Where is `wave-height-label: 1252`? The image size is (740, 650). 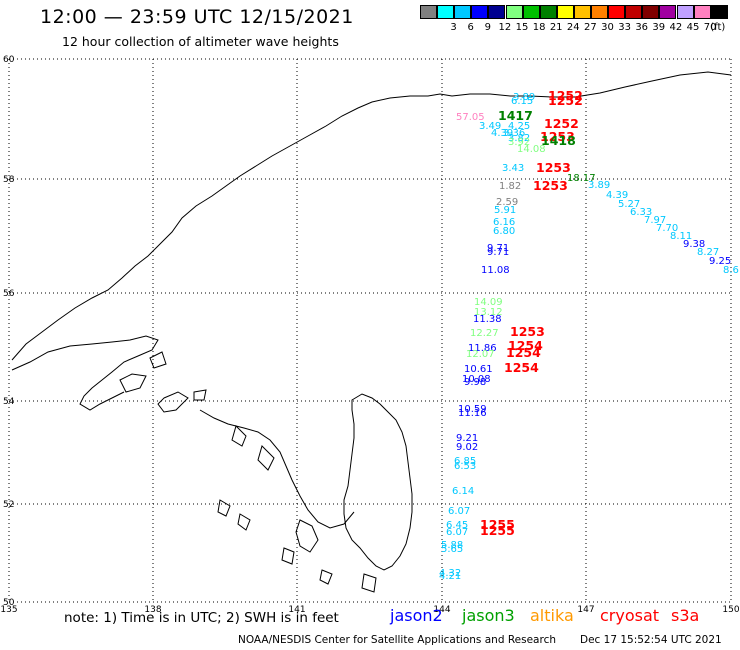 wave-height-label: 1252 is located at coordinates (565, 100).